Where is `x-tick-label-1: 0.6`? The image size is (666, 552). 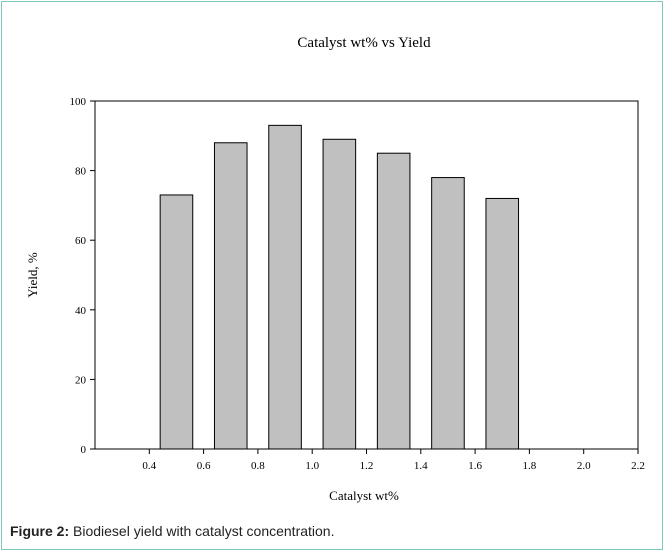 x-tick-label-1: 0.6 is located at coordinates (204, 466).